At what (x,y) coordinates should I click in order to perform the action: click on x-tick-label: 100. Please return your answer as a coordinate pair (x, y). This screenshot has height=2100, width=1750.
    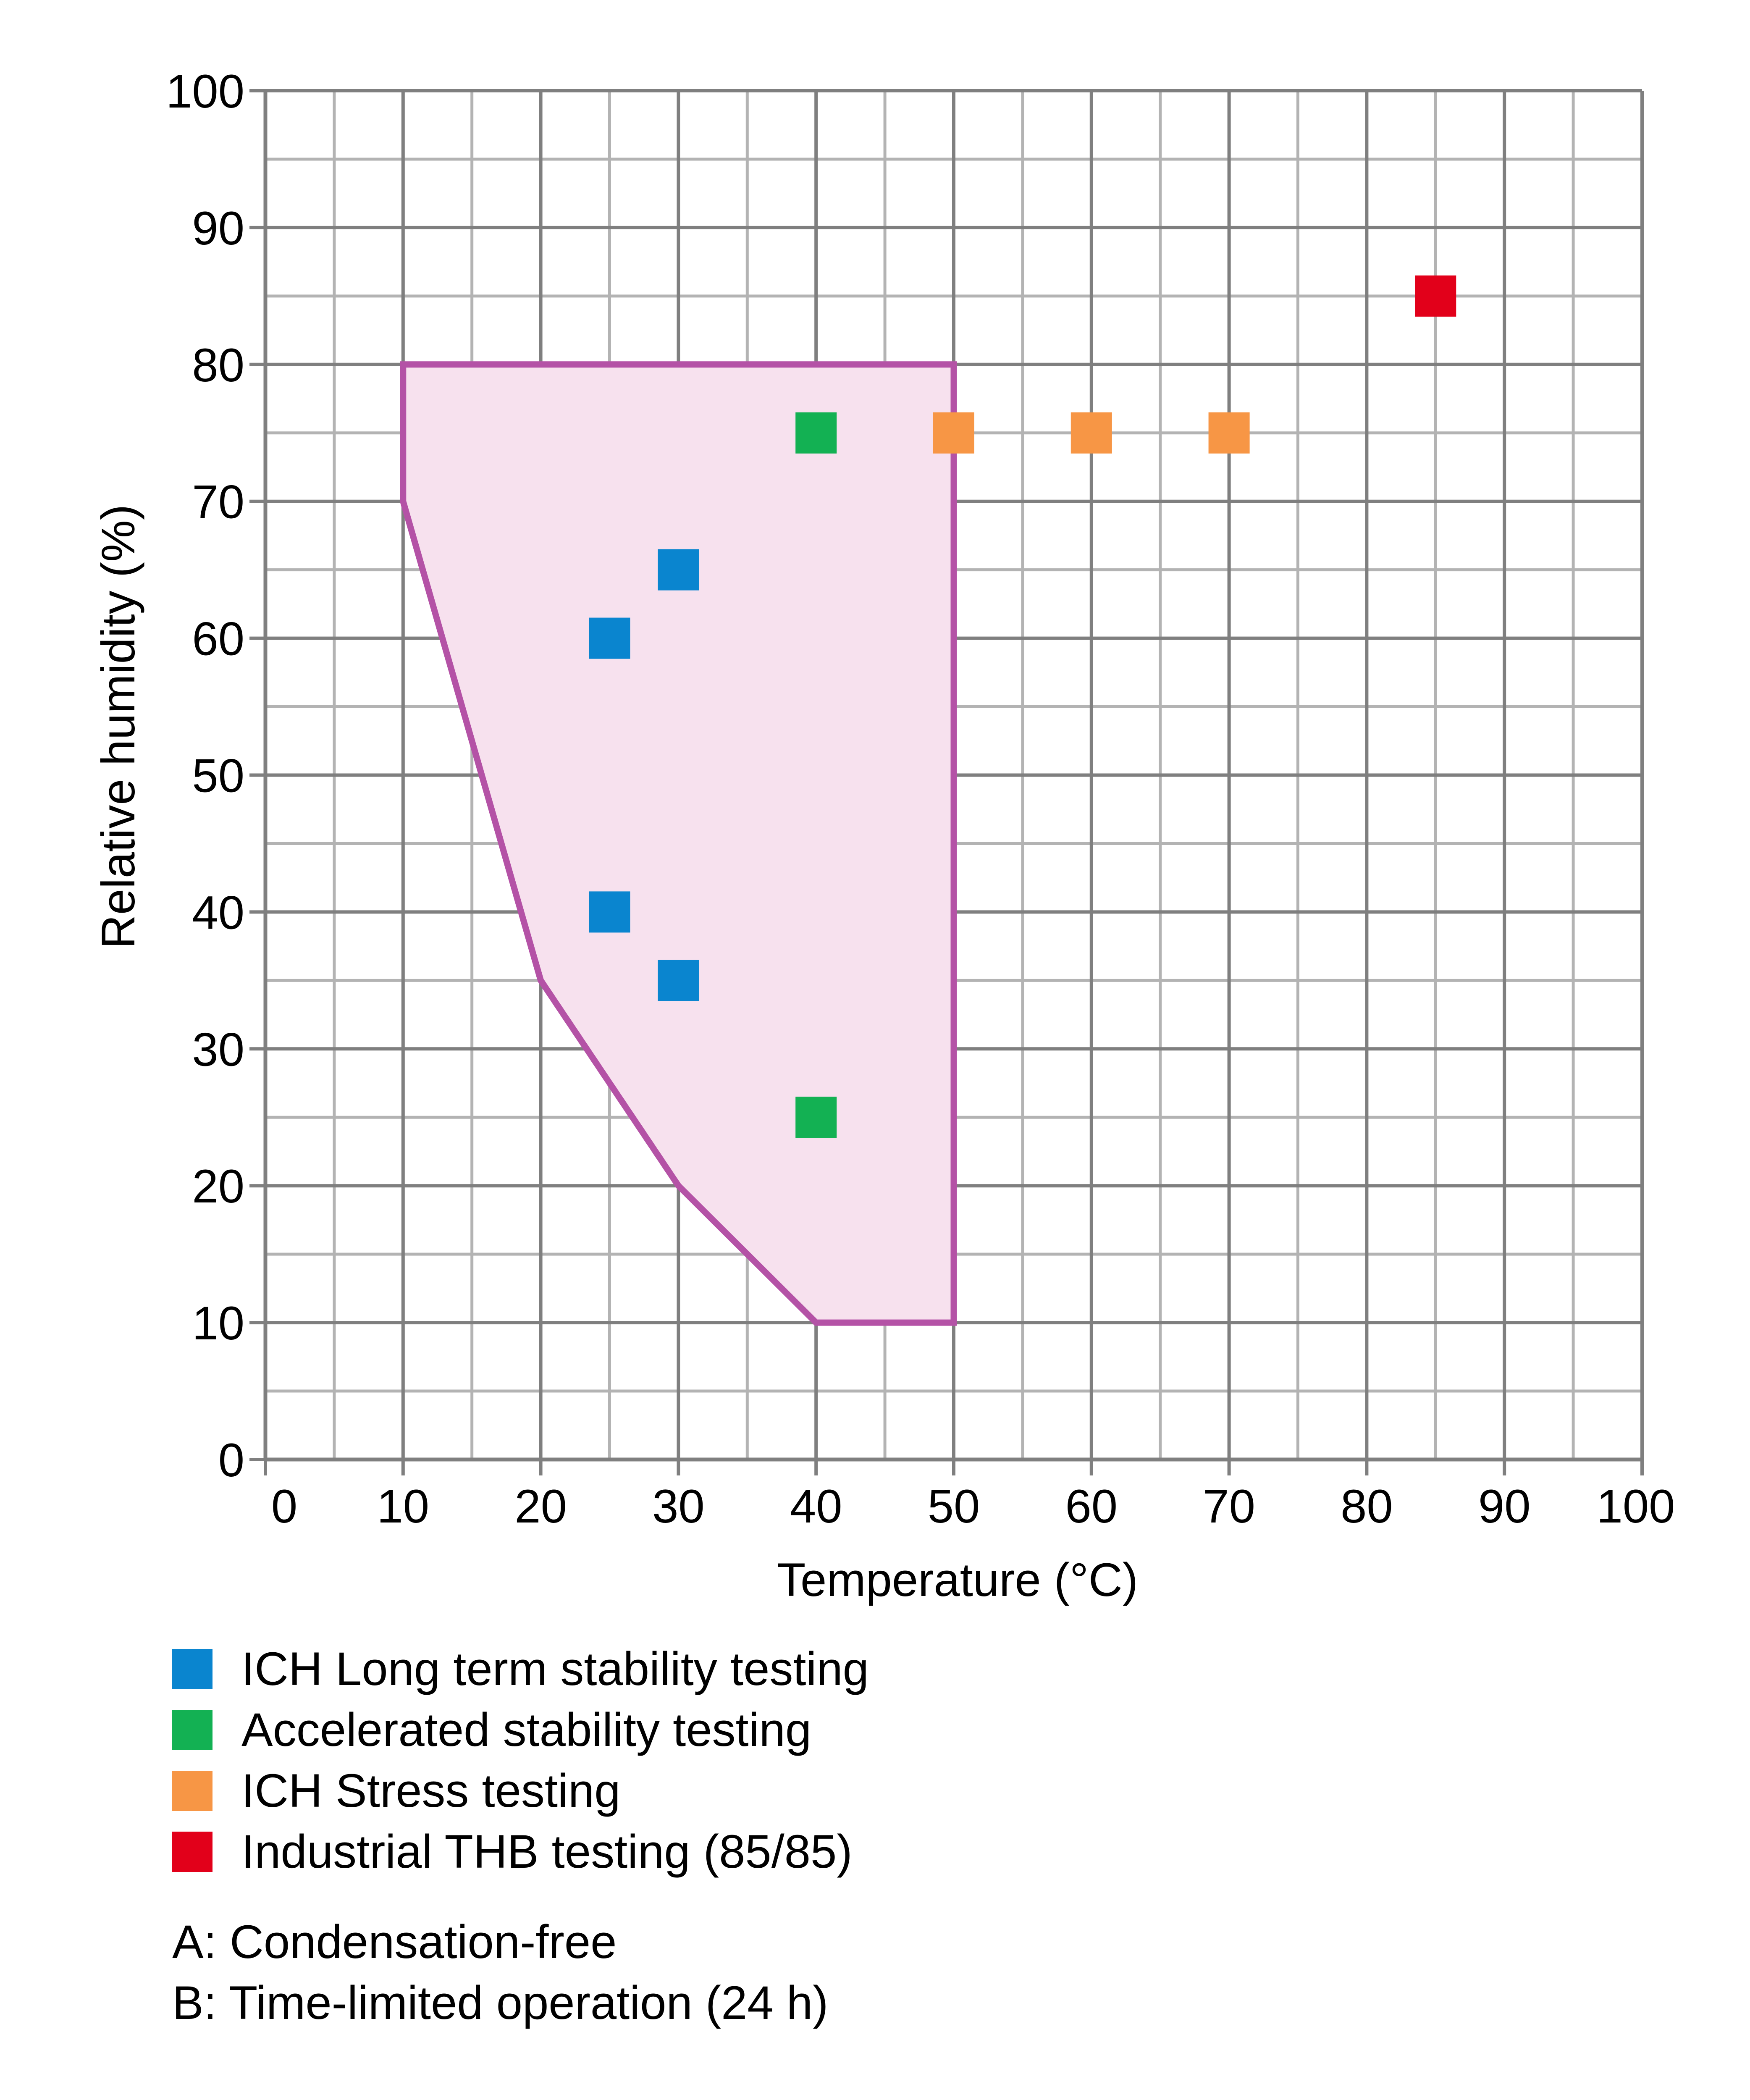
    Looking at the image, I should click on (1636, 1506).